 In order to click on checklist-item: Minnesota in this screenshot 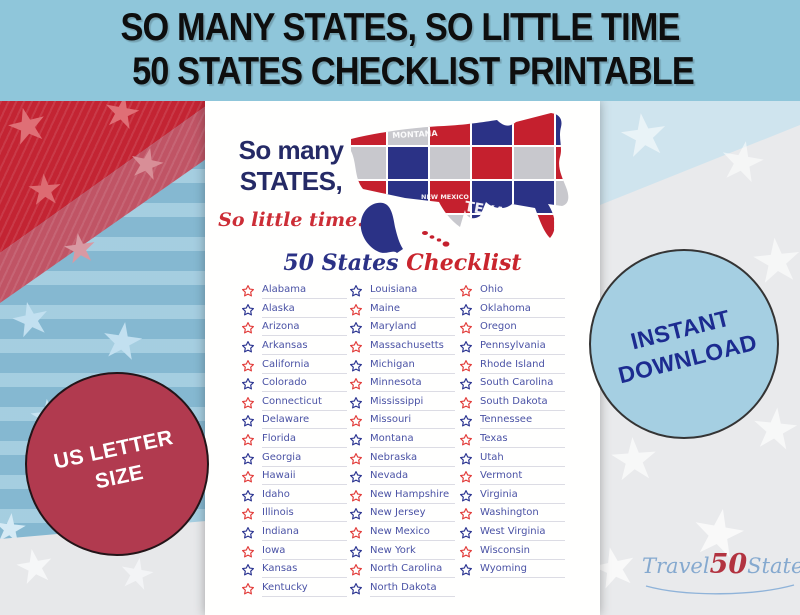, I will do `click(402, 384)`.